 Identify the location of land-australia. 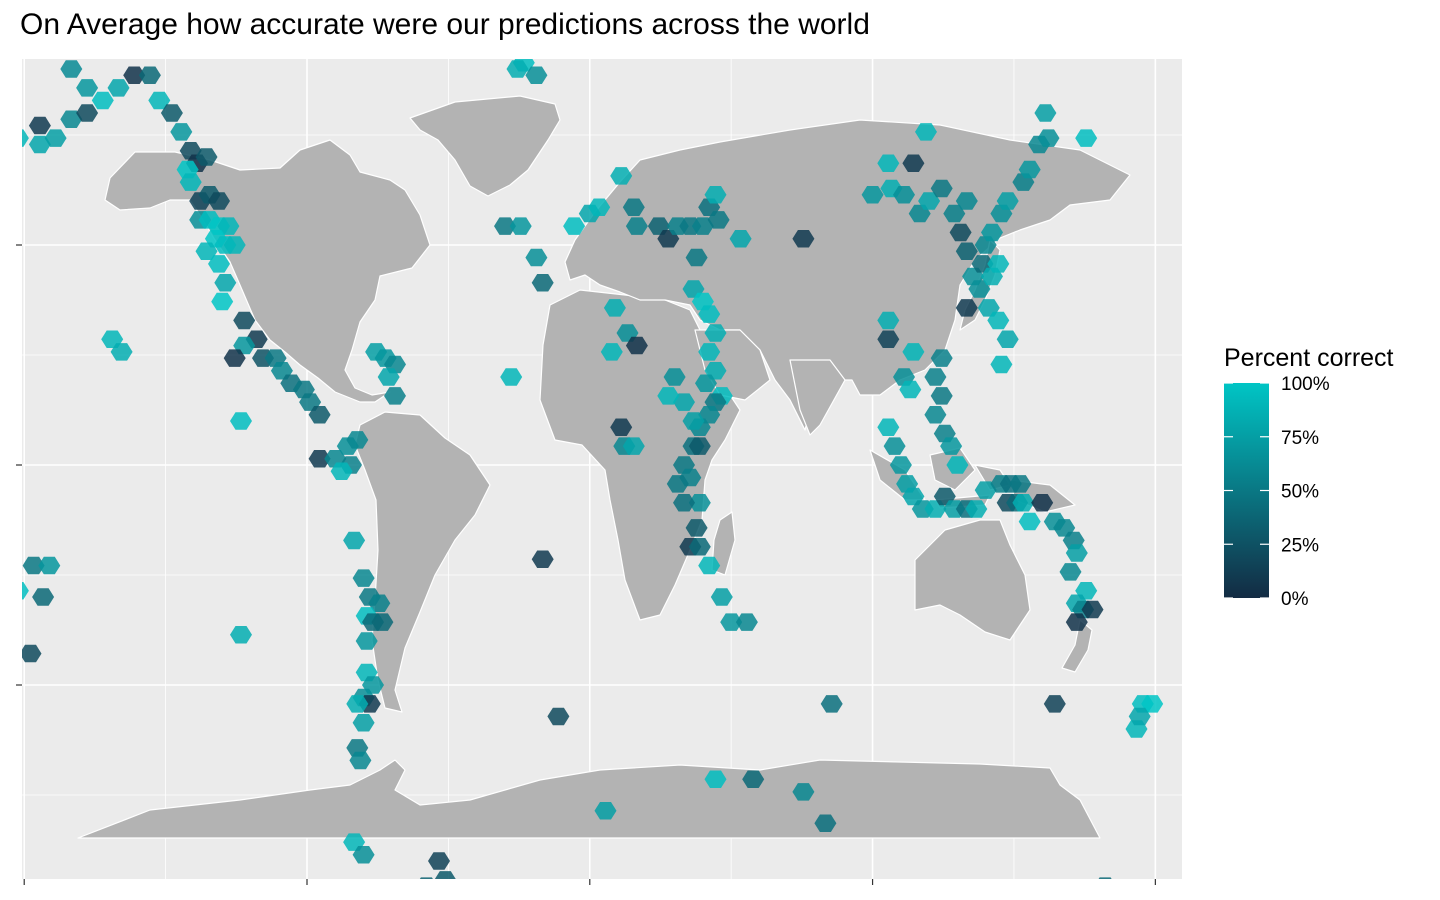
(972, 580).